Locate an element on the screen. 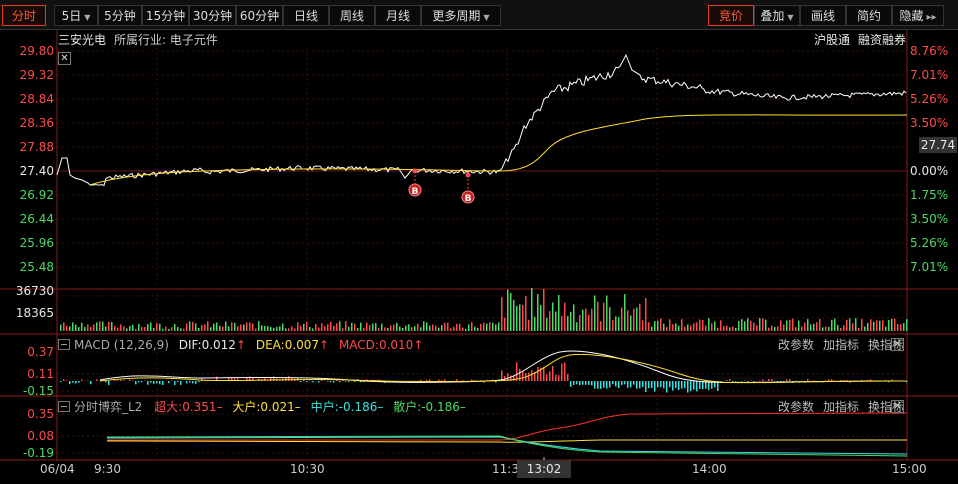 This screenshot has height=484, width=958. game-switch-button: 换指标 is located at coordinates (885, 407).